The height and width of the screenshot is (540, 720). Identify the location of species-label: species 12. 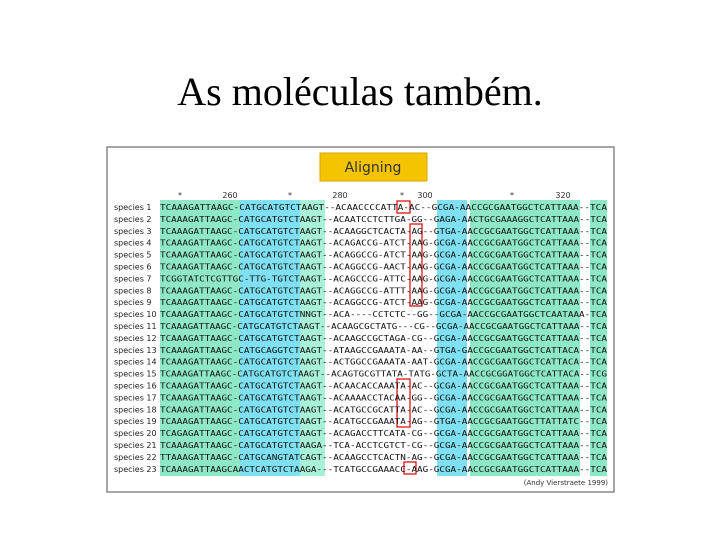
(135, 338).